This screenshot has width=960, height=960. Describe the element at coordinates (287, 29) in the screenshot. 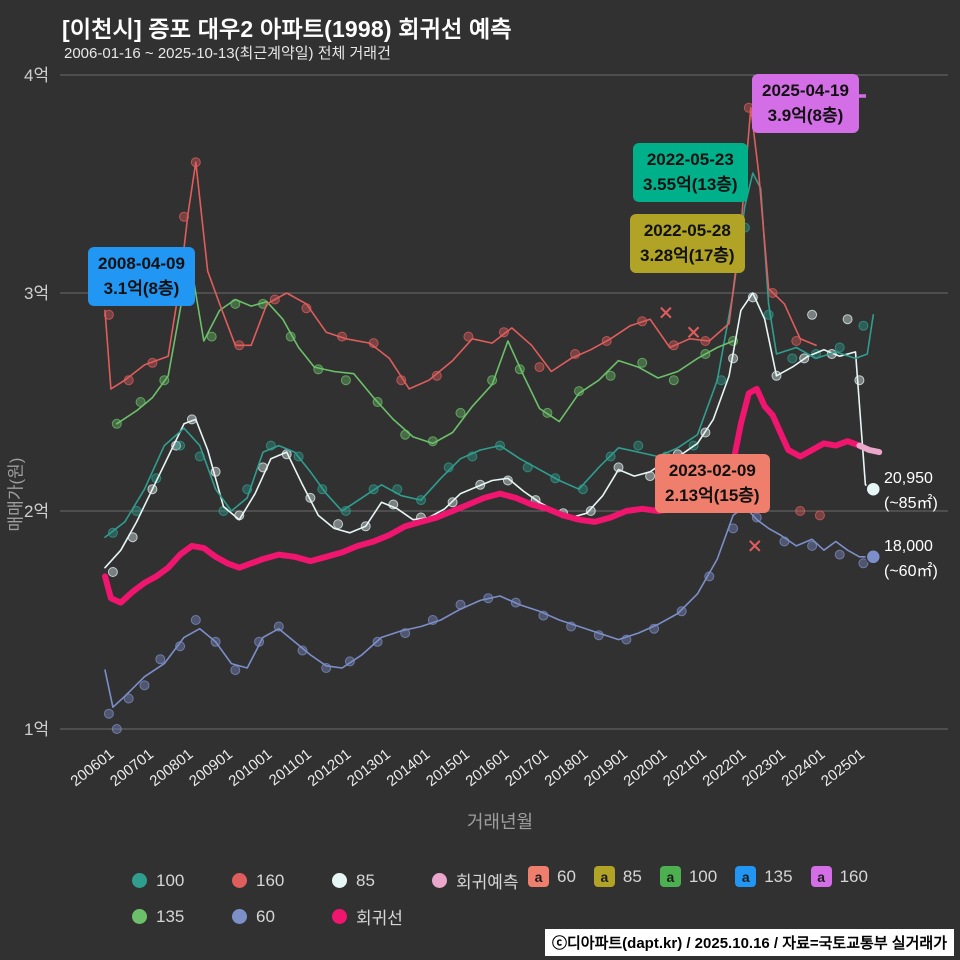

I see `page-title: [이천시] 증포 대우2 아파트(1998) 회귀선 예측` at that location.